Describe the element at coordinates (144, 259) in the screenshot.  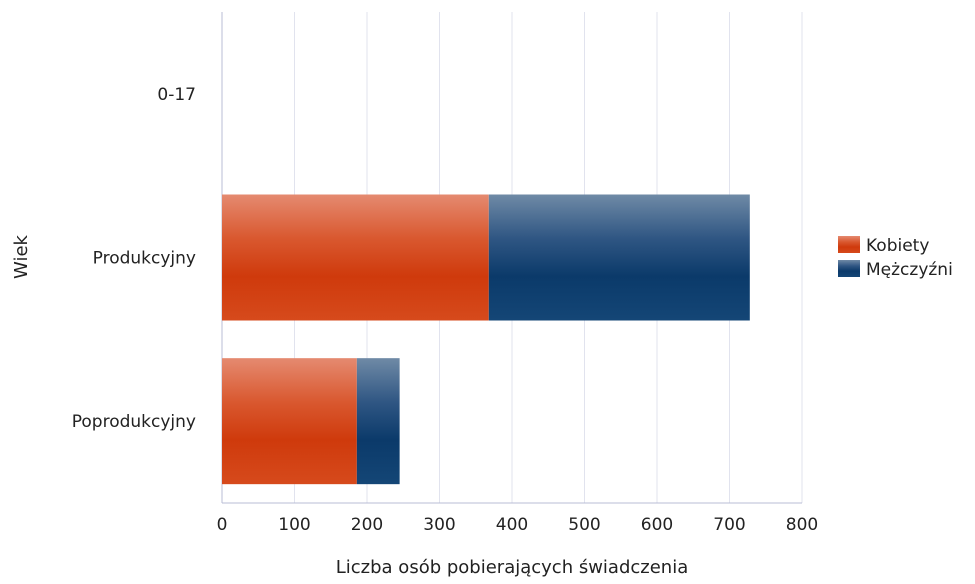
I see `category-label: Produkcyjny` at that location.